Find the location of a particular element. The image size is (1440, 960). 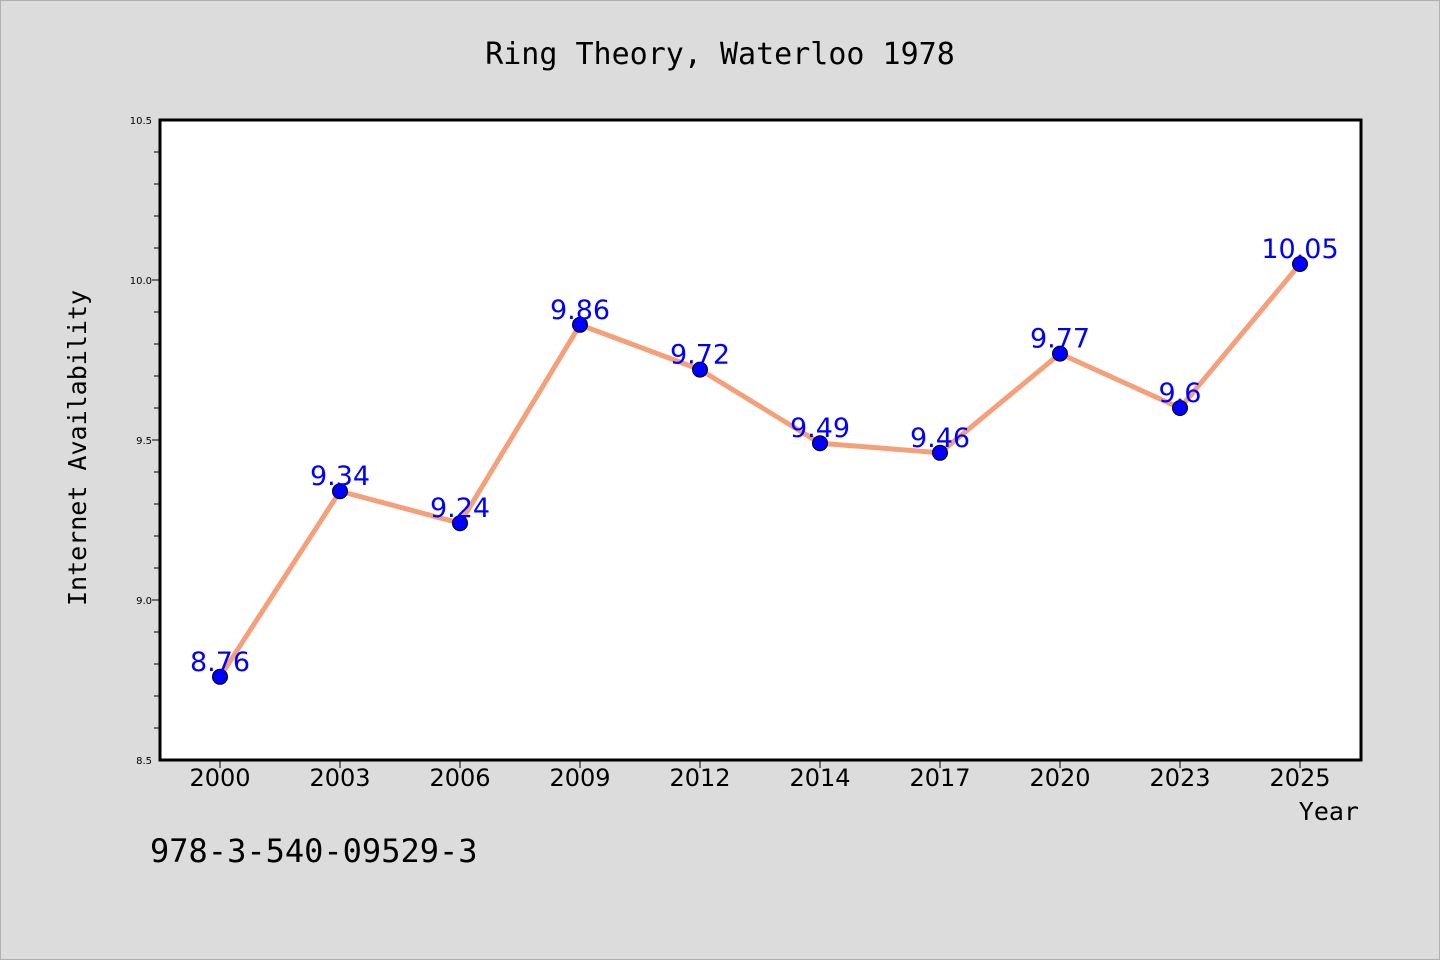

x-tick-label: 2009 is located at coordinates (579, 778).